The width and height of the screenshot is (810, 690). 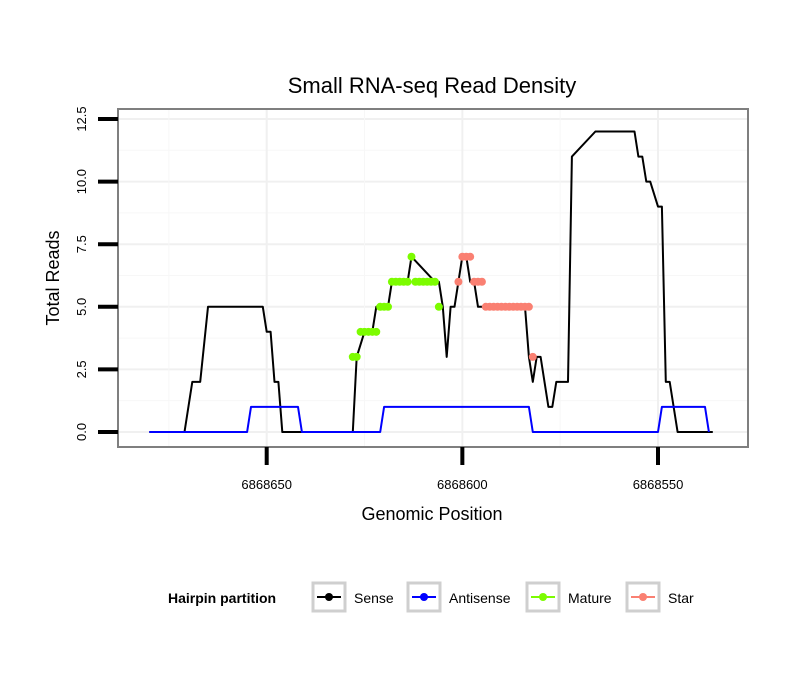 I want to click on legend-key-point-mature, so click(x=543, y=597).